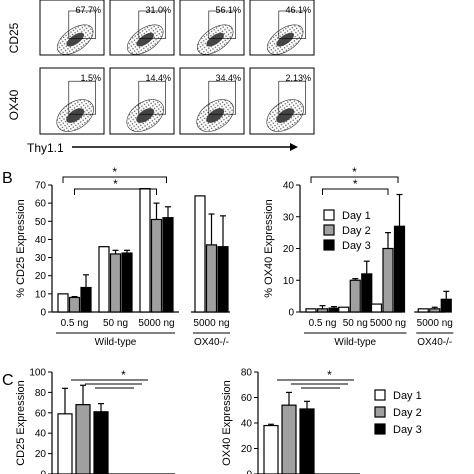 Image resolution: width=474 pixels, height=474 pixels. What do you see at coordinates (88, 10) in the screenshot?
I see `flow-gate-percent: 67.7%` at bounding box center [88, 10].